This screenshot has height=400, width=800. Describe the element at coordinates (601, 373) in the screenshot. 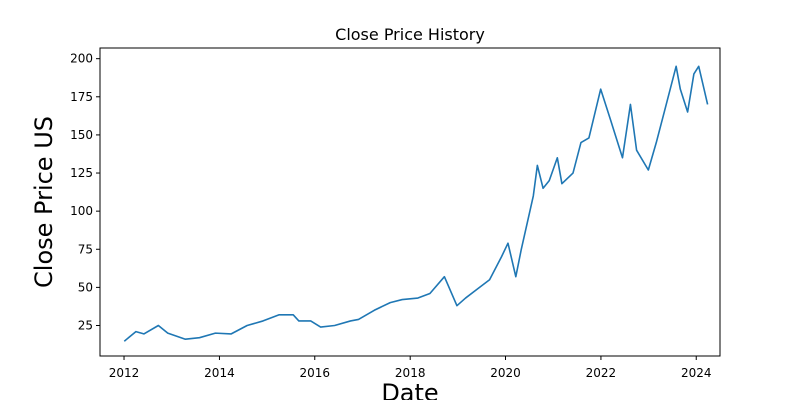

I see `x-tick-label: 2022` at that location.